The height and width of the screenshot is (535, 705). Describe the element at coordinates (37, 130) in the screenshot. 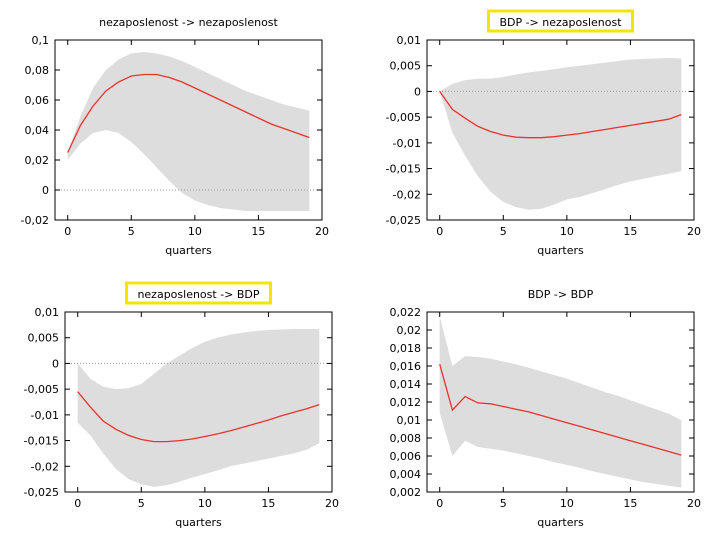

I see `y-tick-label: 0,04` at that location.